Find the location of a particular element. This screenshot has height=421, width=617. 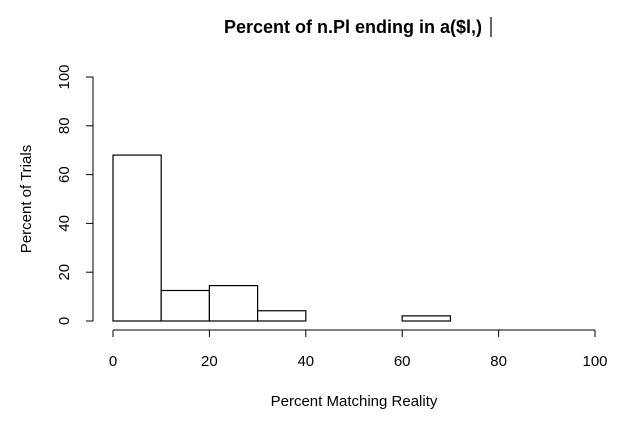

y-axis: 0 20 40 60 80 100 is located at coordinates (75, 194).